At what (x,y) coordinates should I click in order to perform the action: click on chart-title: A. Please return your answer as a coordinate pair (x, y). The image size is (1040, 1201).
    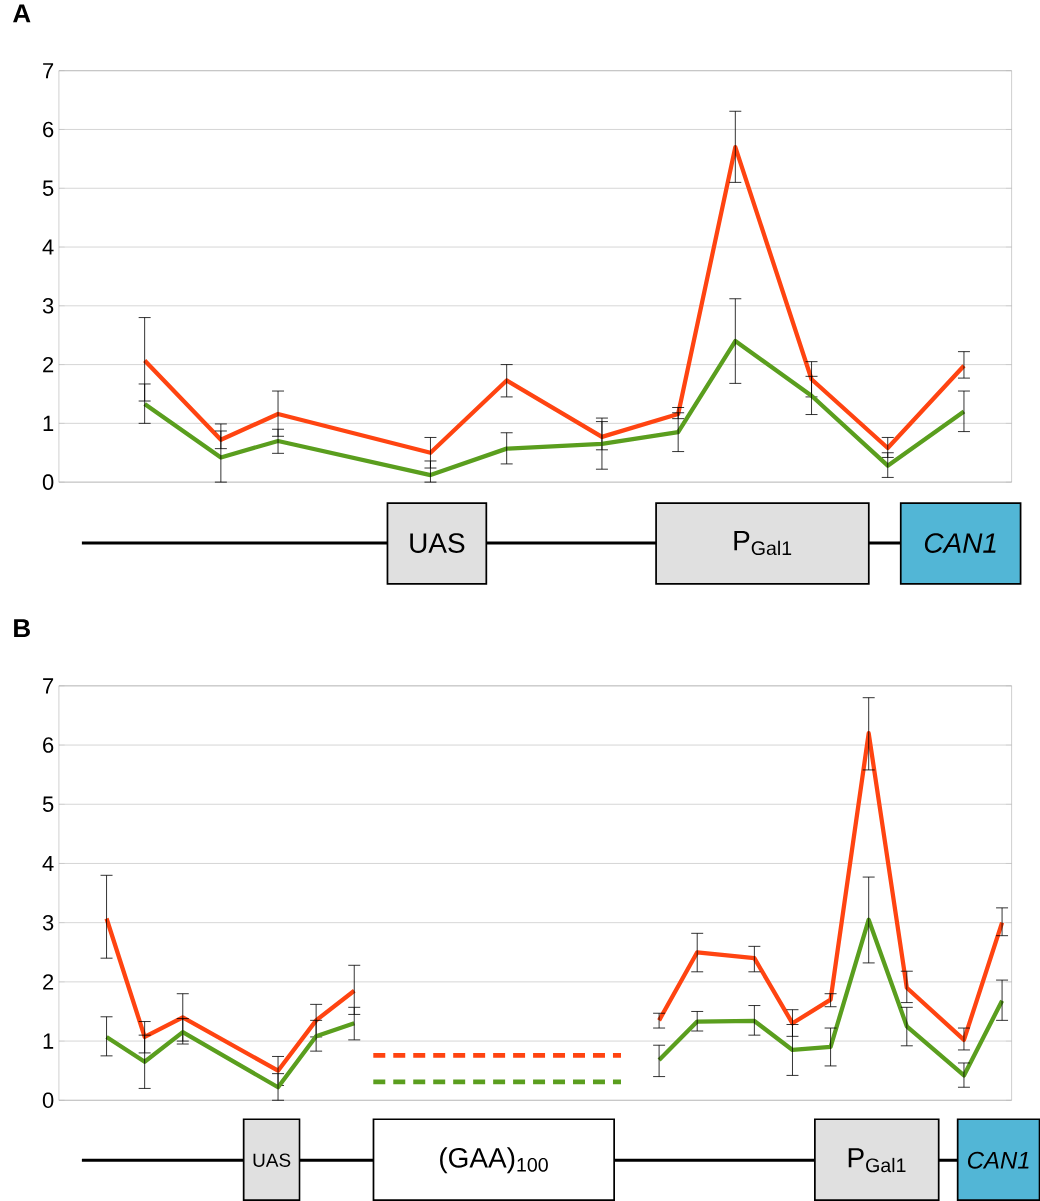
    Looking at the image, I should click on (21, 13).